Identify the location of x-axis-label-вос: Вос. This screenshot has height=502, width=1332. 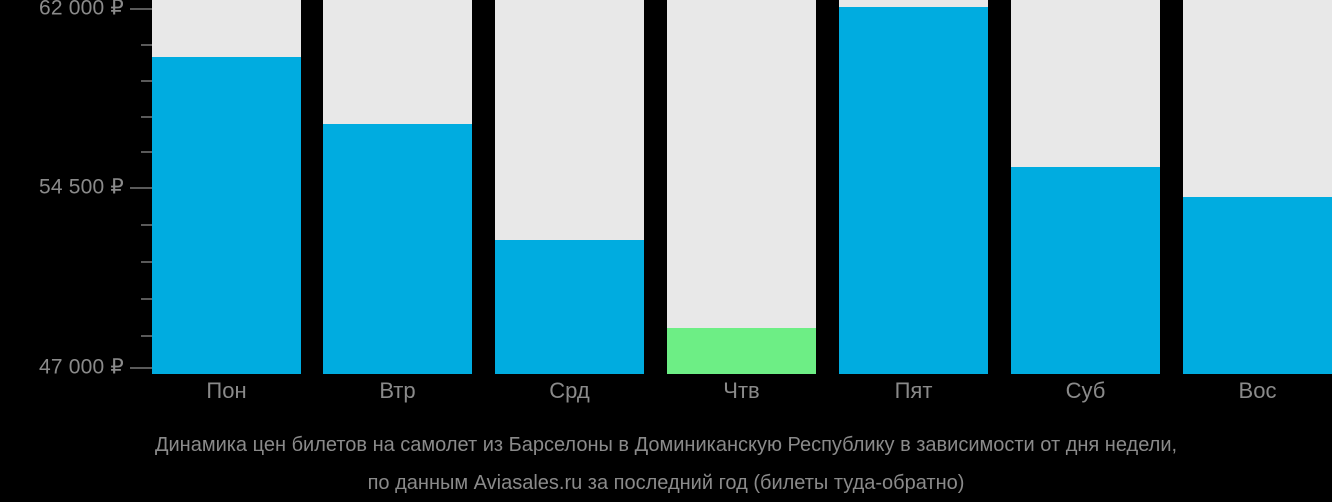
(1257, 390).